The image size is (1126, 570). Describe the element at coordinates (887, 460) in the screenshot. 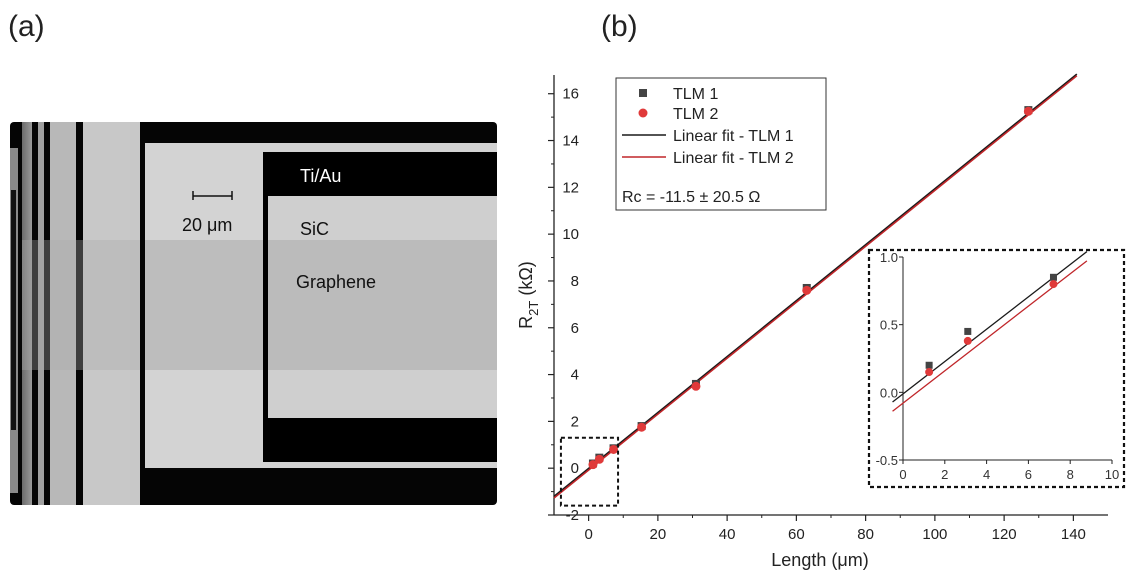

I see `inset-y-tick-label: -0.5` at that location.